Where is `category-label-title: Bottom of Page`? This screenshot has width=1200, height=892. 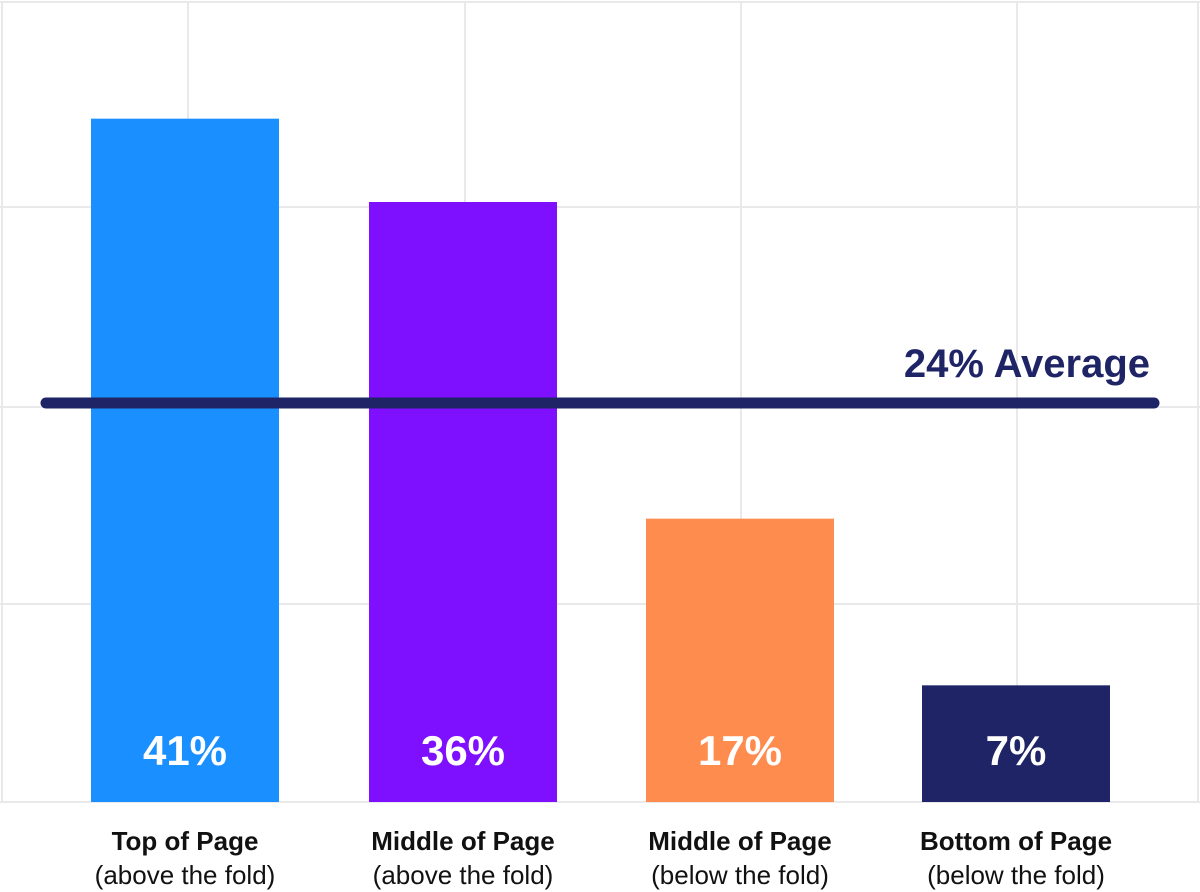
category-label-title: Bottom of Page is located at coordinates (1016, 841).